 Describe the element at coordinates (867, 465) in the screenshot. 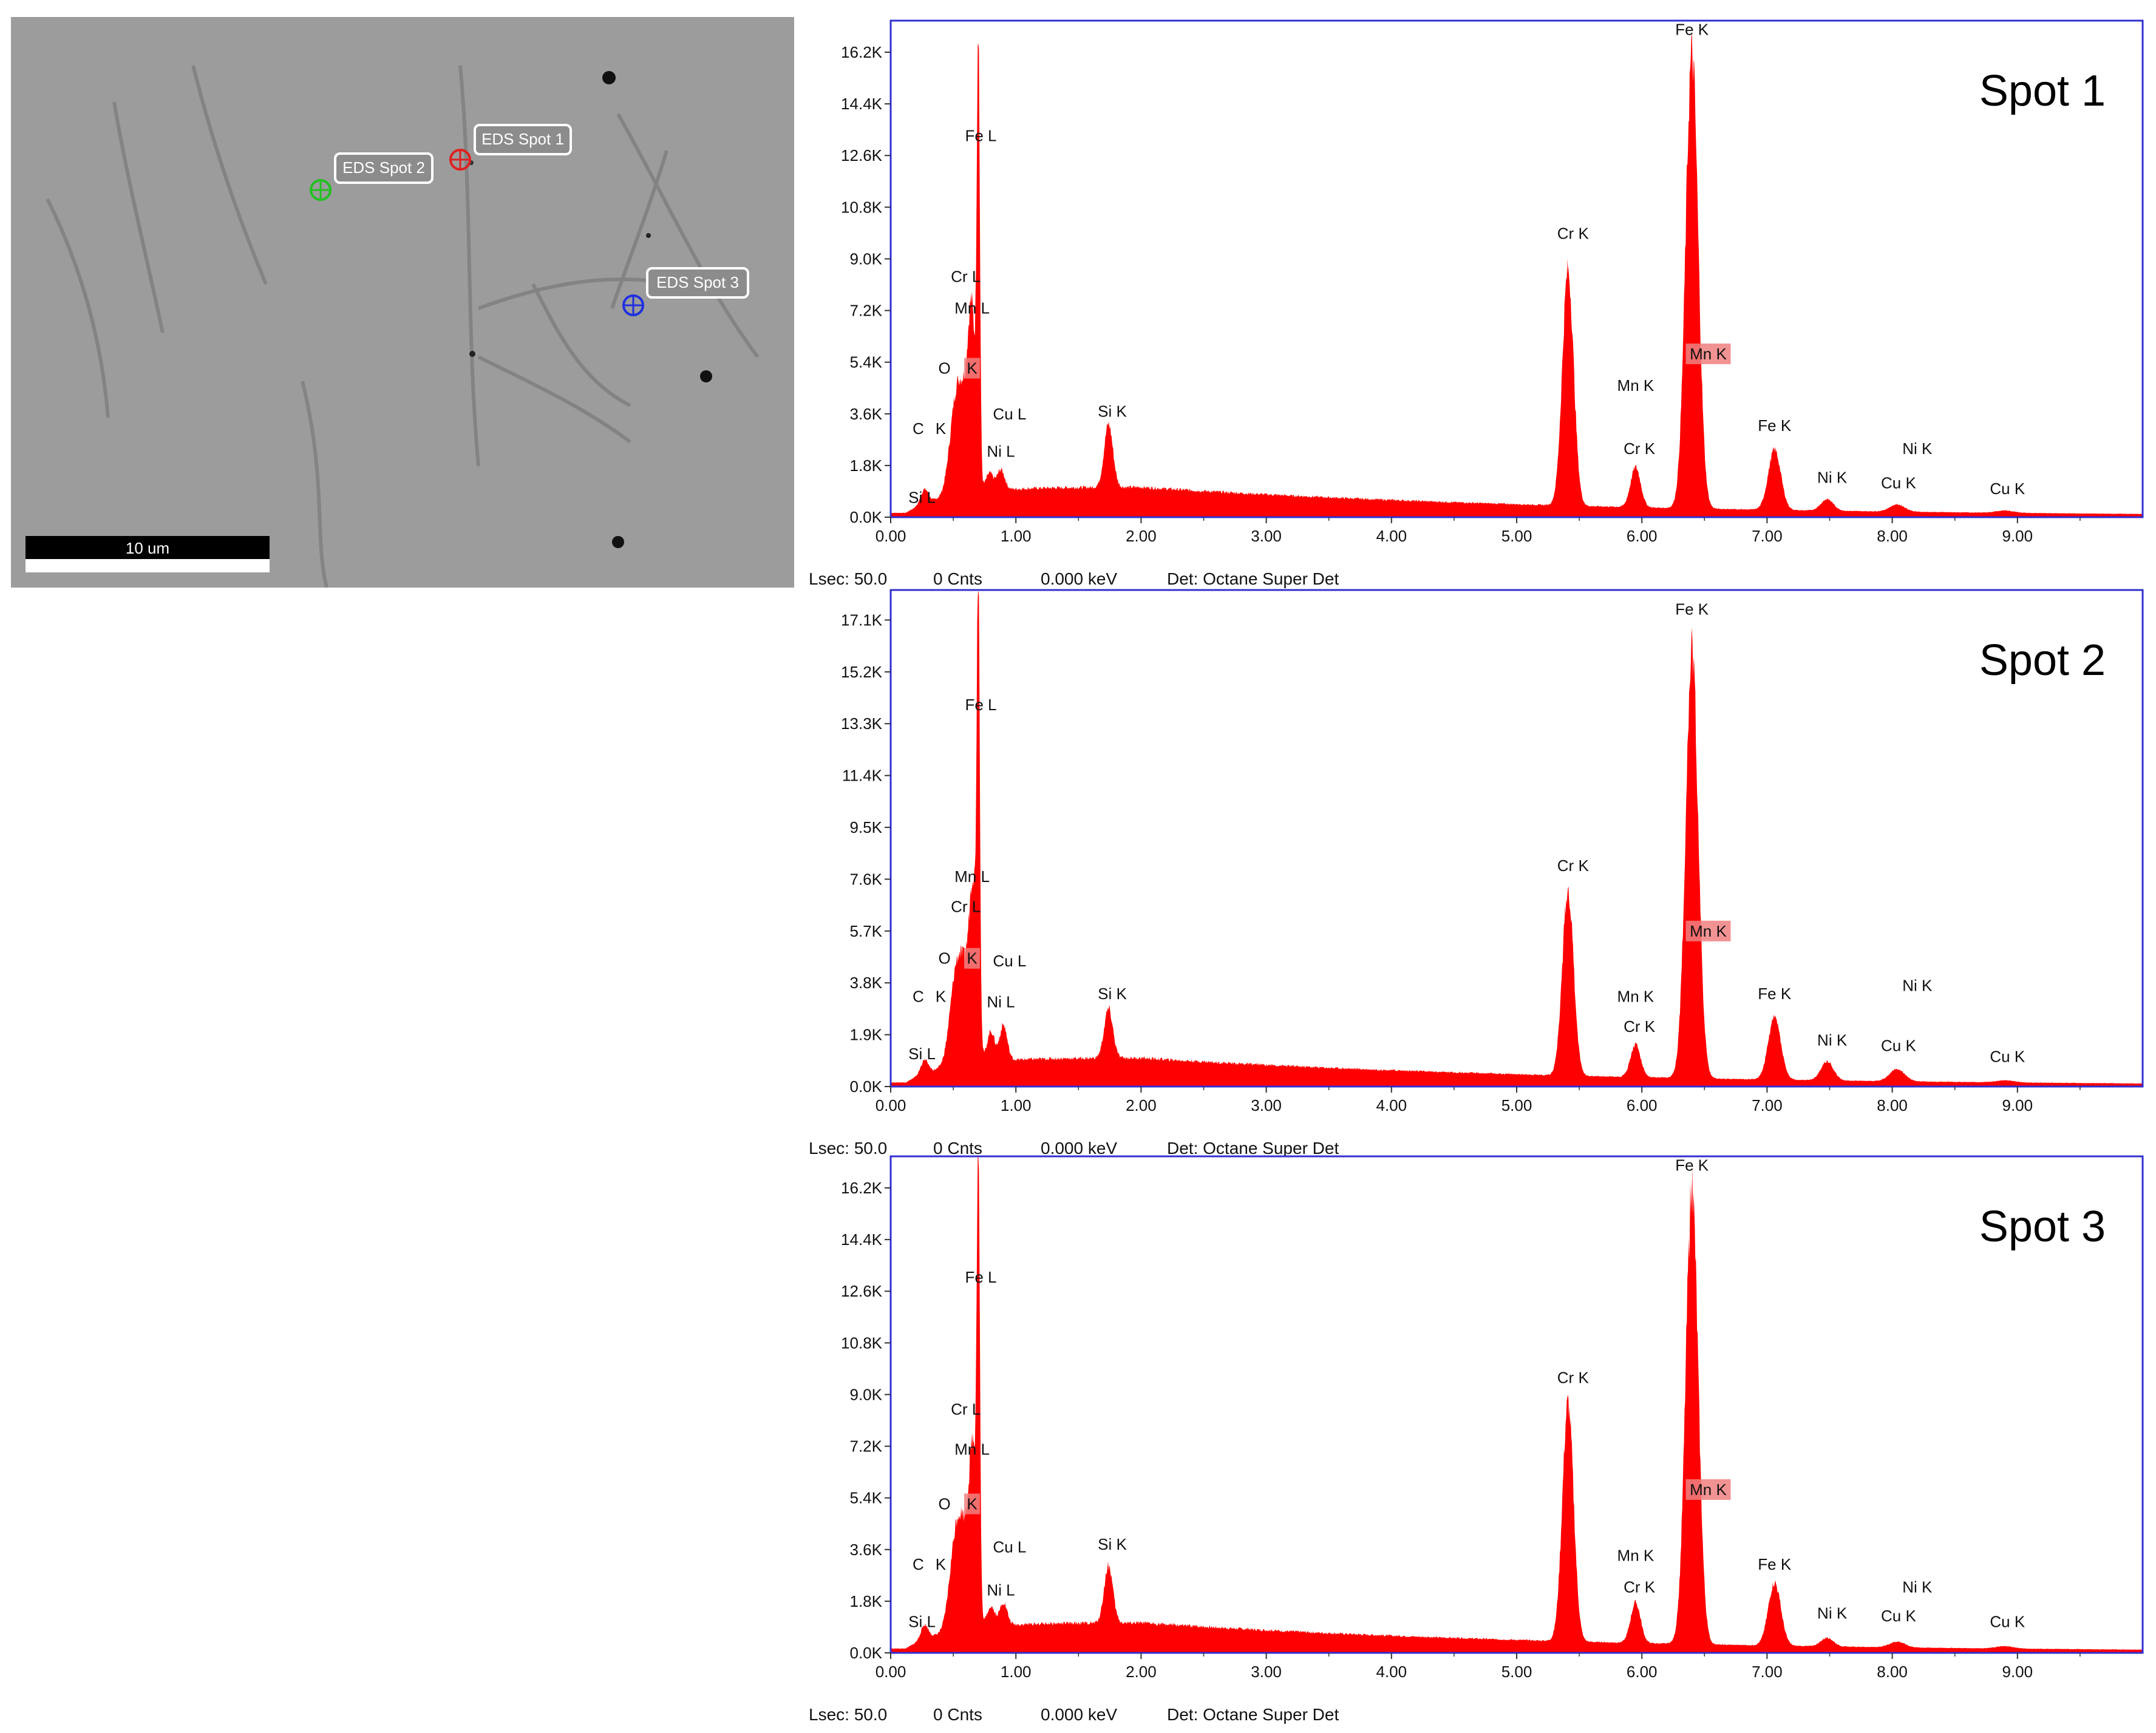

I see `y-tick-label: 1.8K` at that location.